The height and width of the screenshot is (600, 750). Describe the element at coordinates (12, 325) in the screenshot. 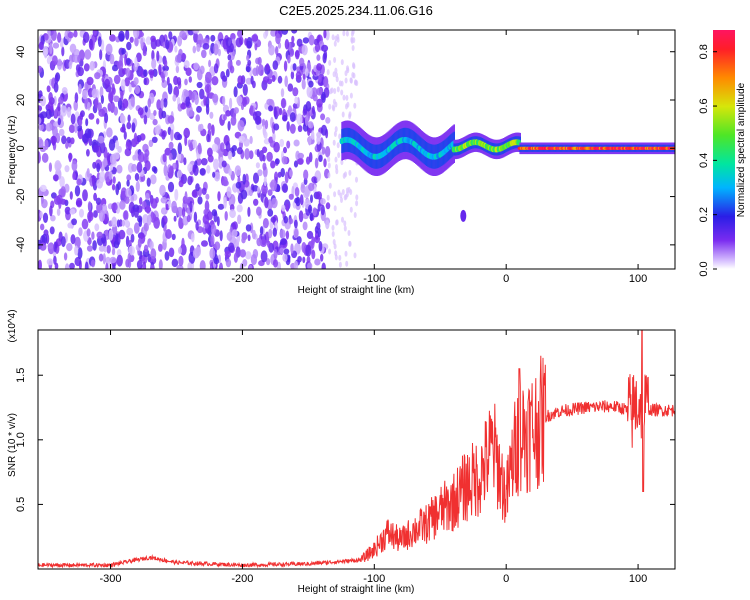

I see `snr-multiplier: (x10^4)` at that location.